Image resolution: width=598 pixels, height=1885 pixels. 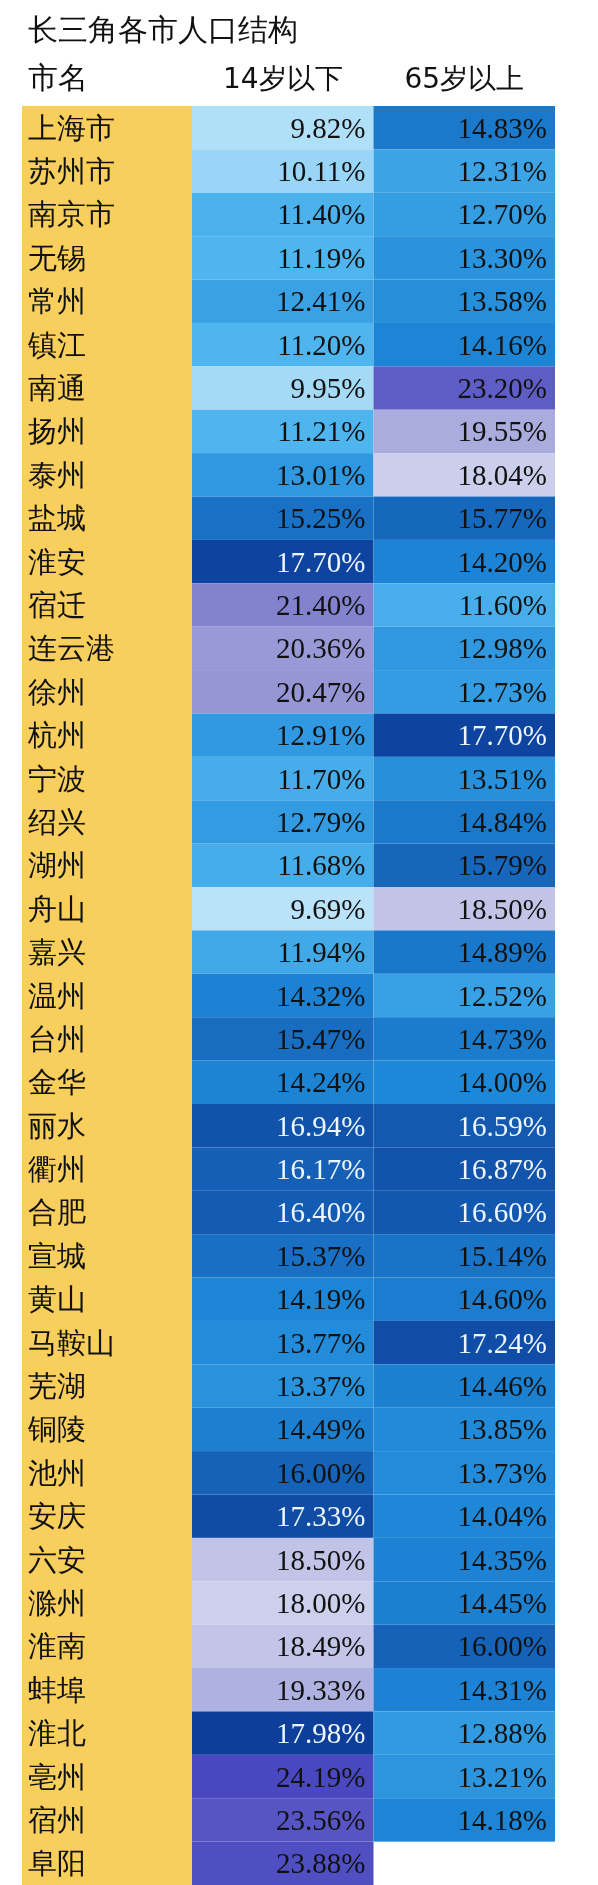 I want to click on data-label: 13.30%, so click(x=502, y=257).